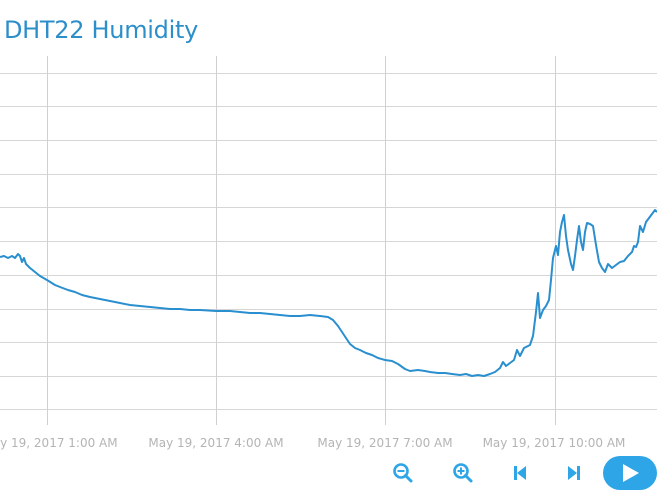  I want to click on zoom-out-icon, so click(403, 473).